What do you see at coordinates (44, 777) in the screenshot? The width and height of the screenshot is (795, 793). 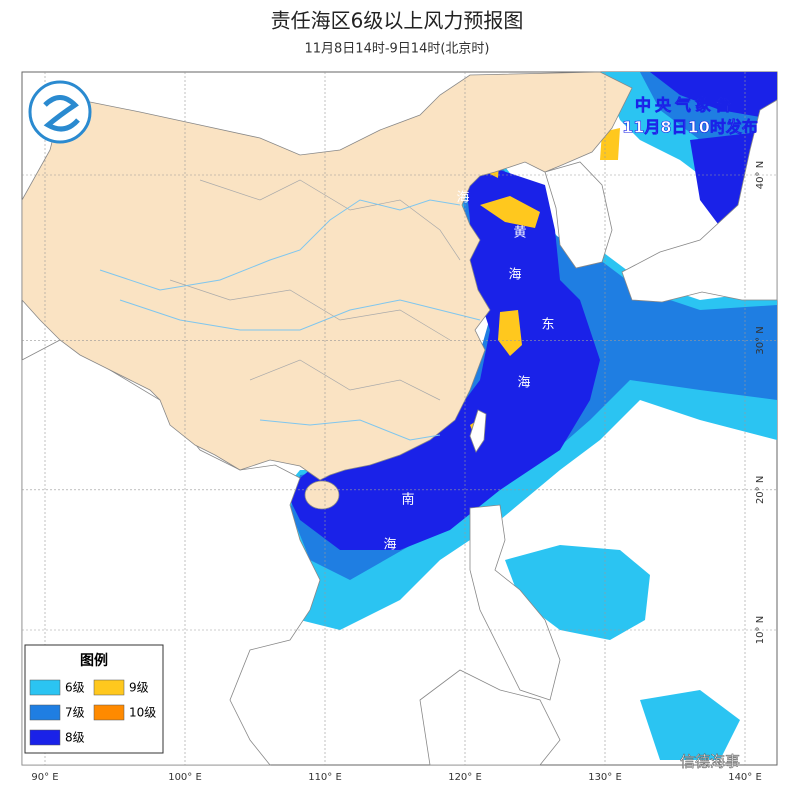 I see `lon-label: 90° E` at bounding box center [44, 777].